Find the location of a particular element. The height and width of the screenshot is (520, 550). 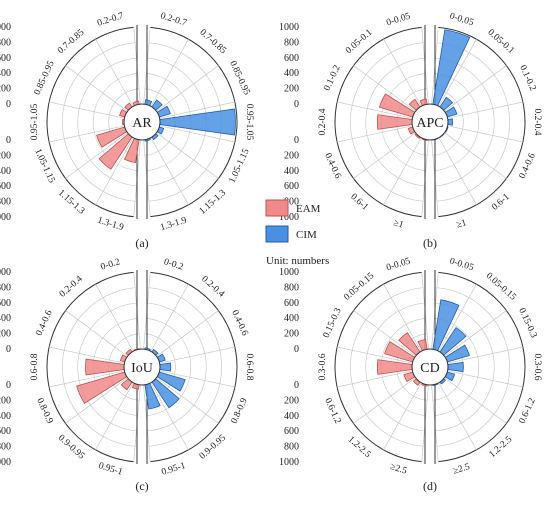

category-label: 1.3-1.9 is located at coordinates (173, 225).